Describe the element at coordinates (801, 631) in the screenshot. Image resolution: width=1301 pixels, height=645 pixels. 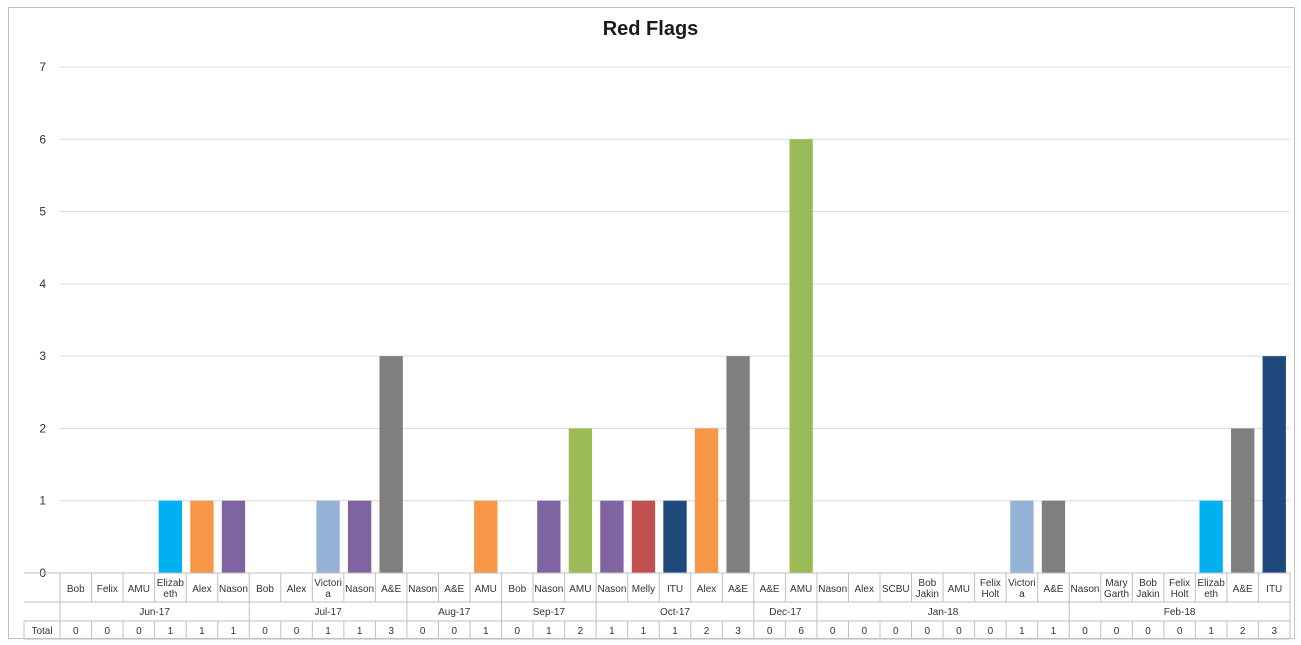
I see `total-value: 6` at that location.